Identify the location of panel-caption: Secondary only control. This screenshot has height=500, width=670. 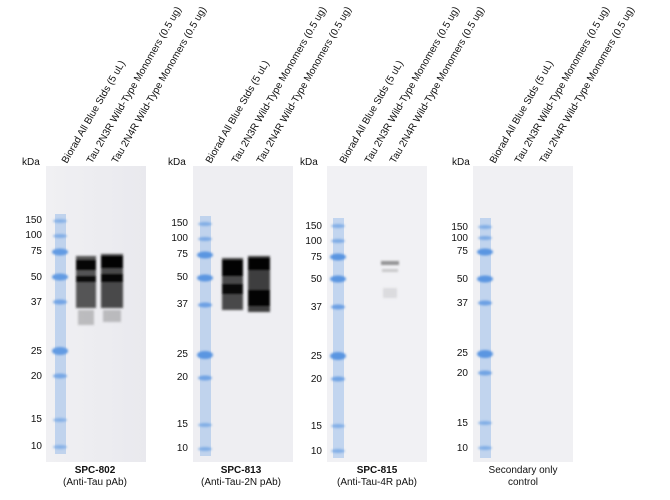
(523, 477).